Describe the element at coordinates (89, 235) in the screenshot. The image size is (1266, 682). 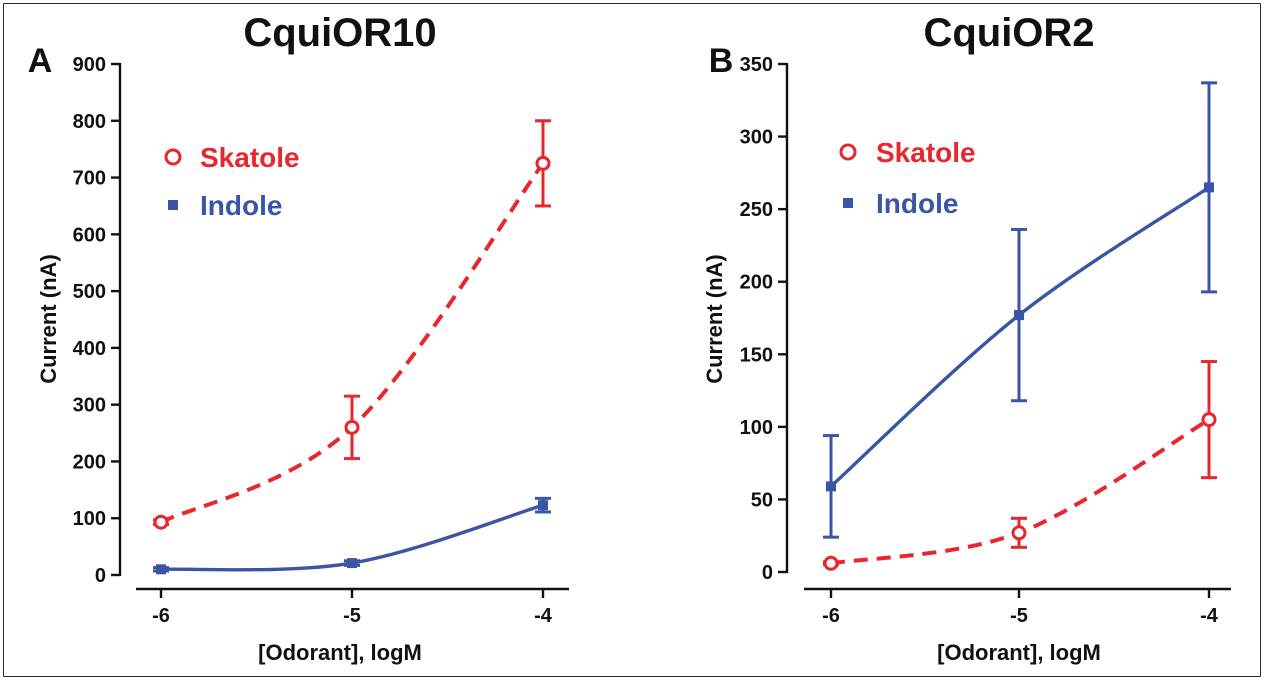
I see `y-tick-label: 600` at that location.